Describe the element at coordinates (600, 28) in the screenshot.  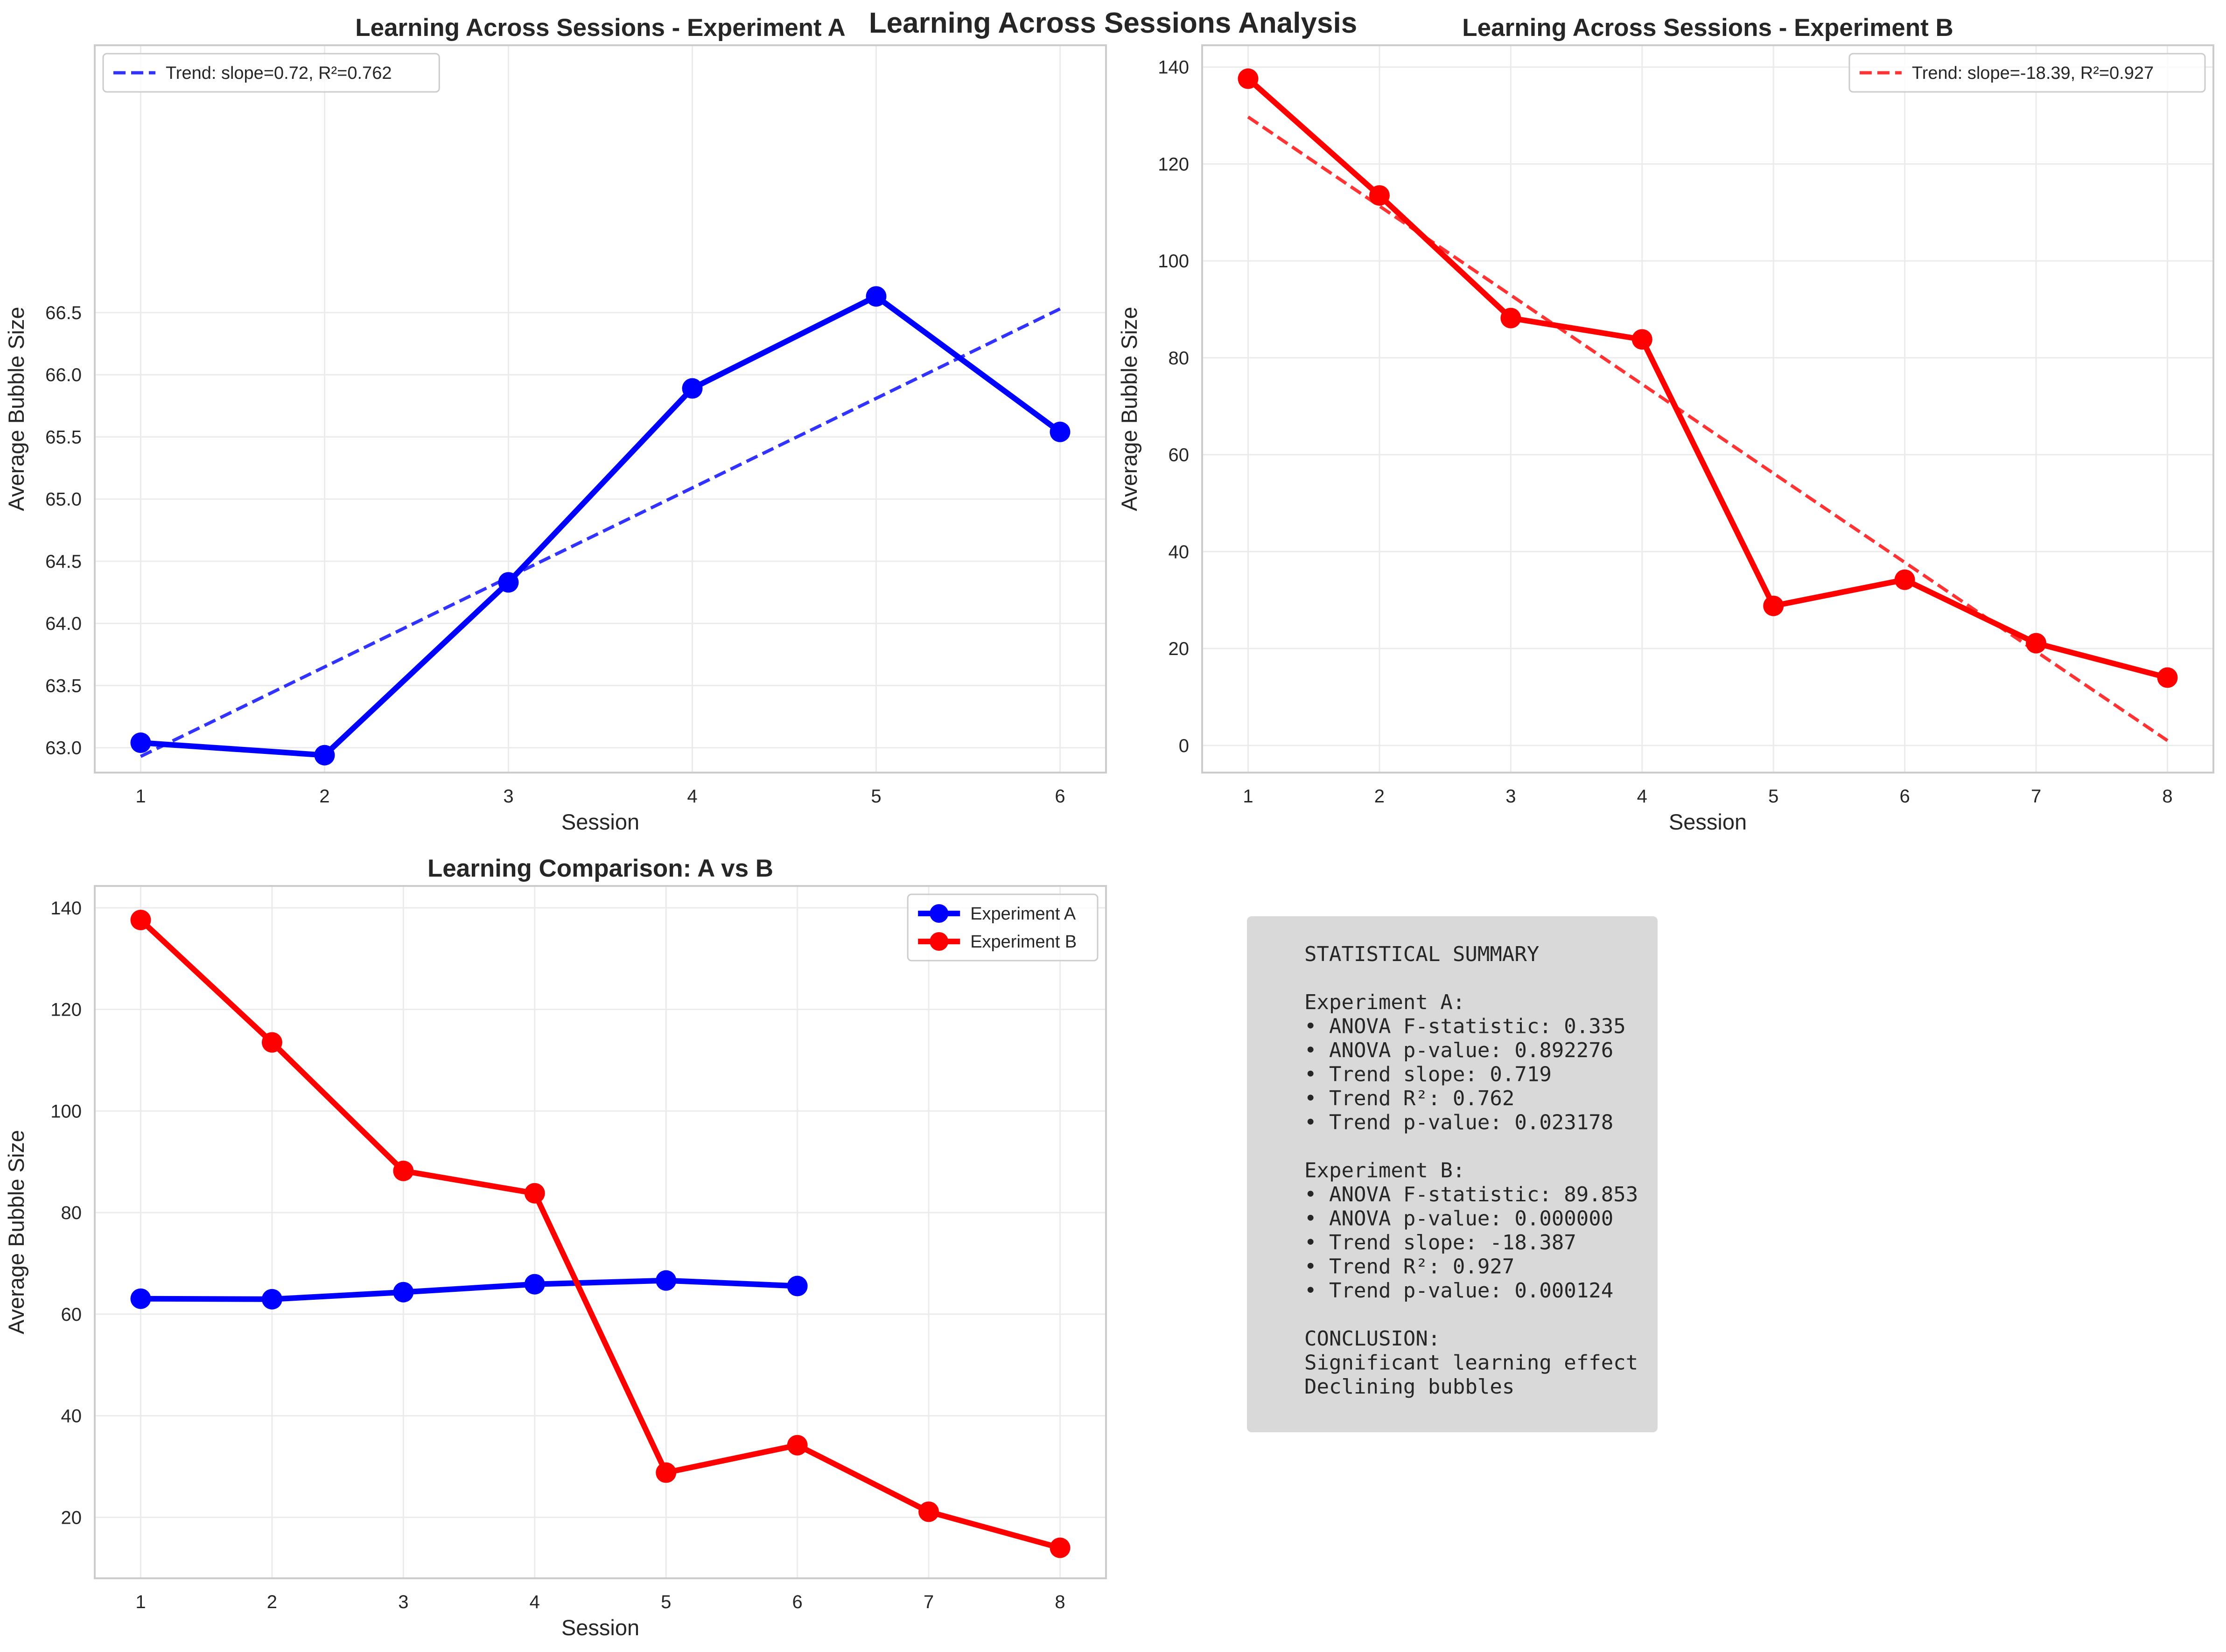
I see `chart-title: Learning Across Sessions - Experiment A` at that location.